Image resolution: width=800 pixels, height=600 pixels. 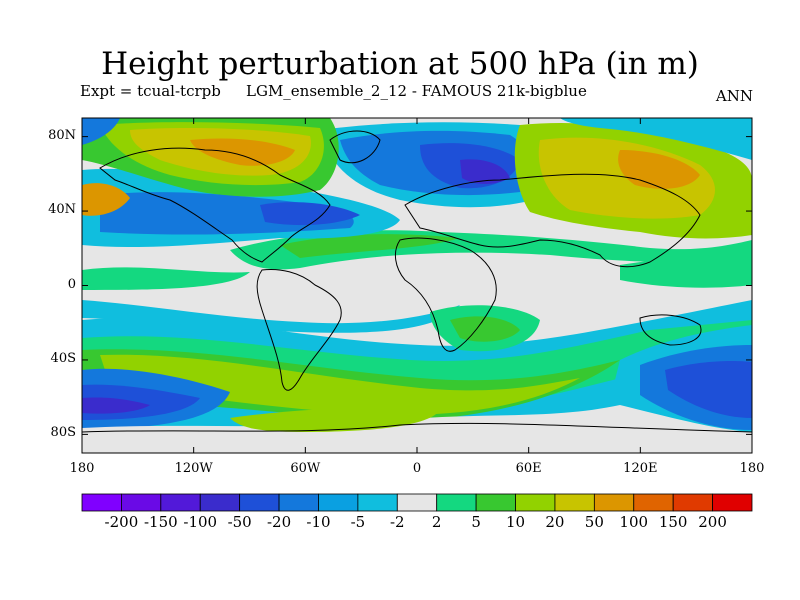 I want to click on colorbar-level-label: 20, so click(x=555, y=522).